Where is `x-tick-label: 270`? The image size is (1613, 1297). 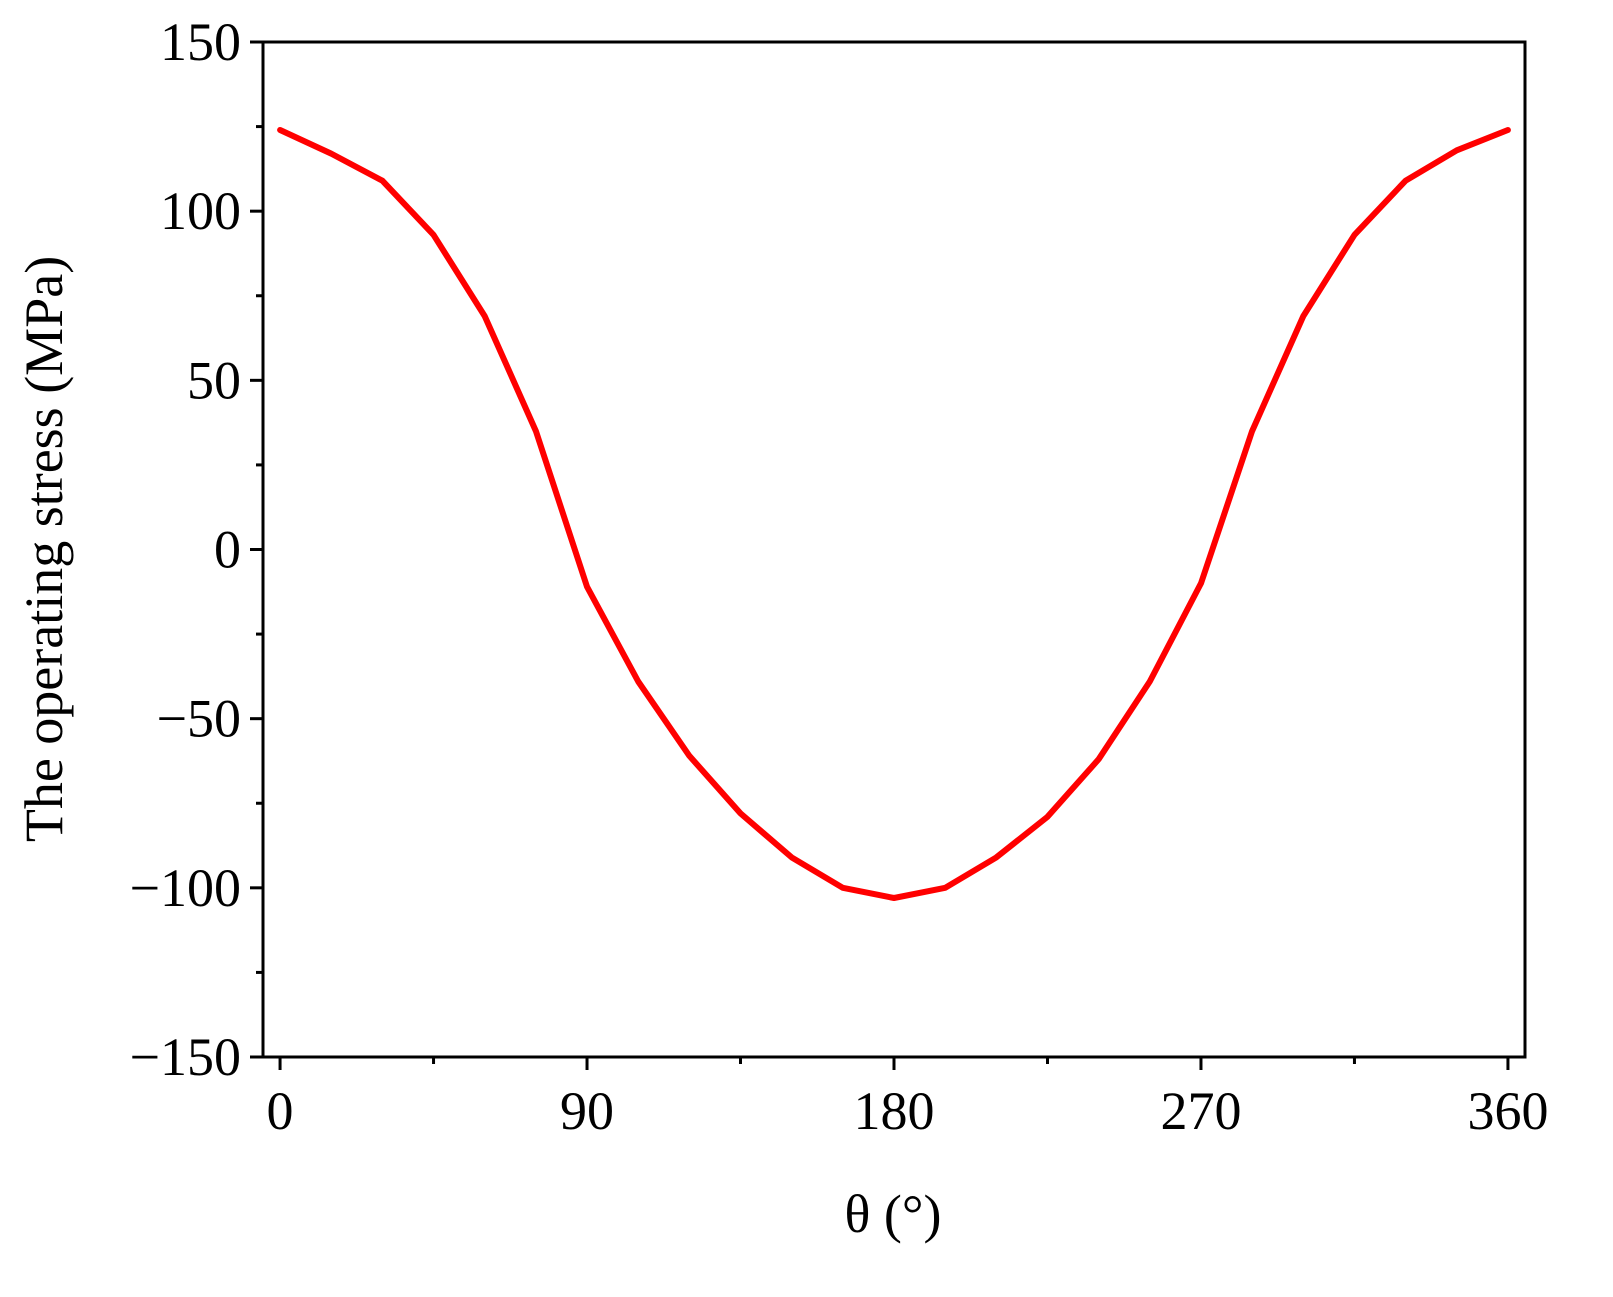
x-tick-label: 270 is located at coordinates (1200, 1111).